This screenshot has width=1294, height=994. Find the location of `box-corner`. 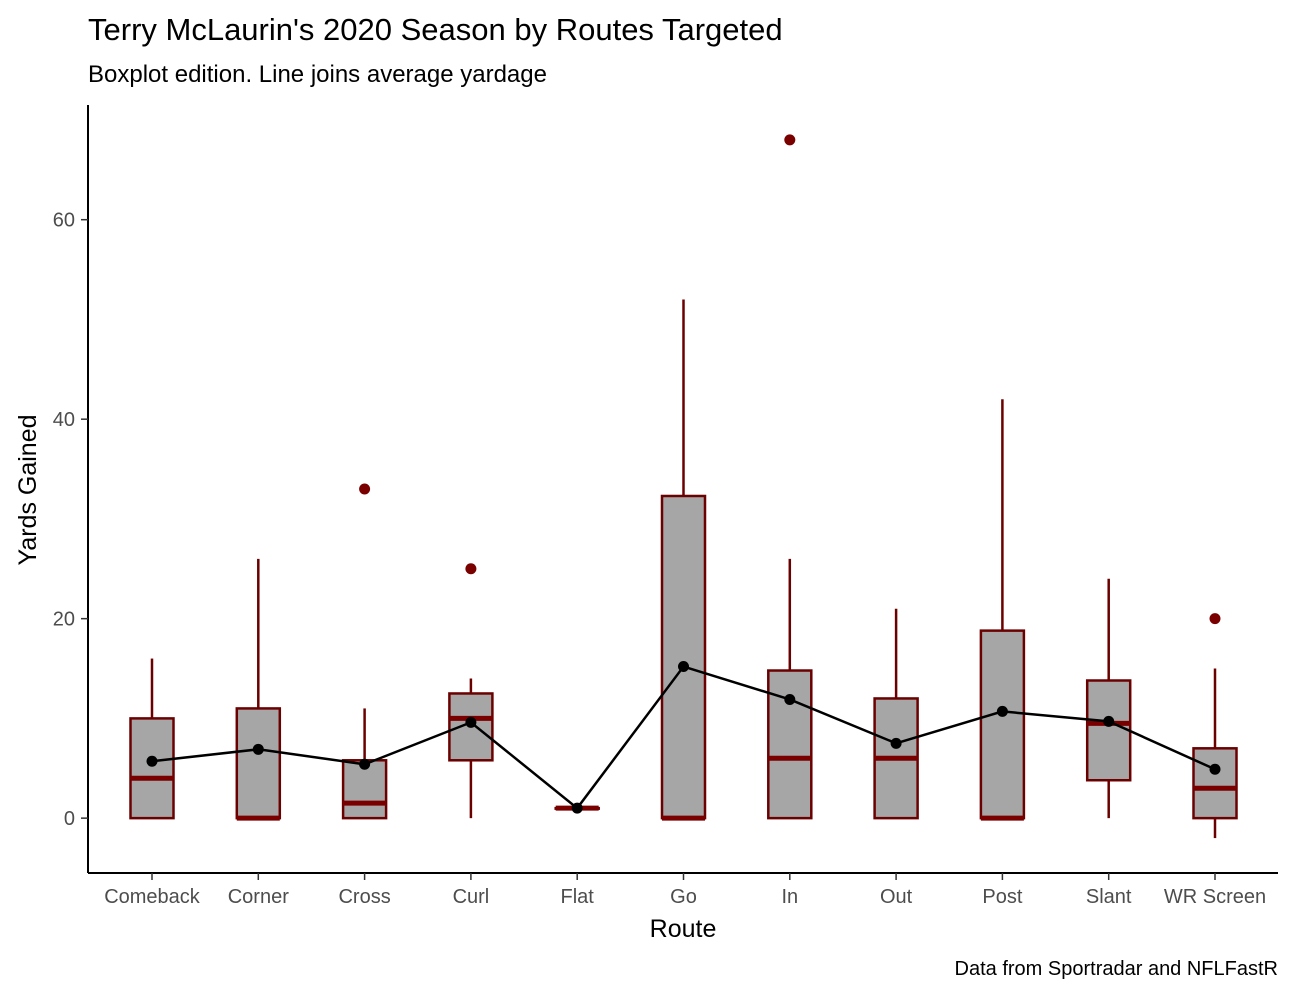

box-corner is located at coordinates (258, 689).